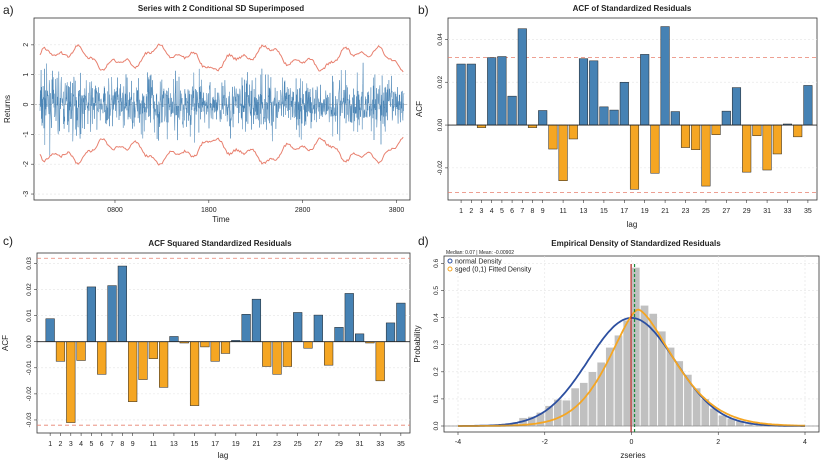 The height and width of the screenshot is (461, 827). Describe the element at coordinates (220, 243) in the screenshot. I see `panel-c-title: ACF Squared Standardized Residuals` at that location.